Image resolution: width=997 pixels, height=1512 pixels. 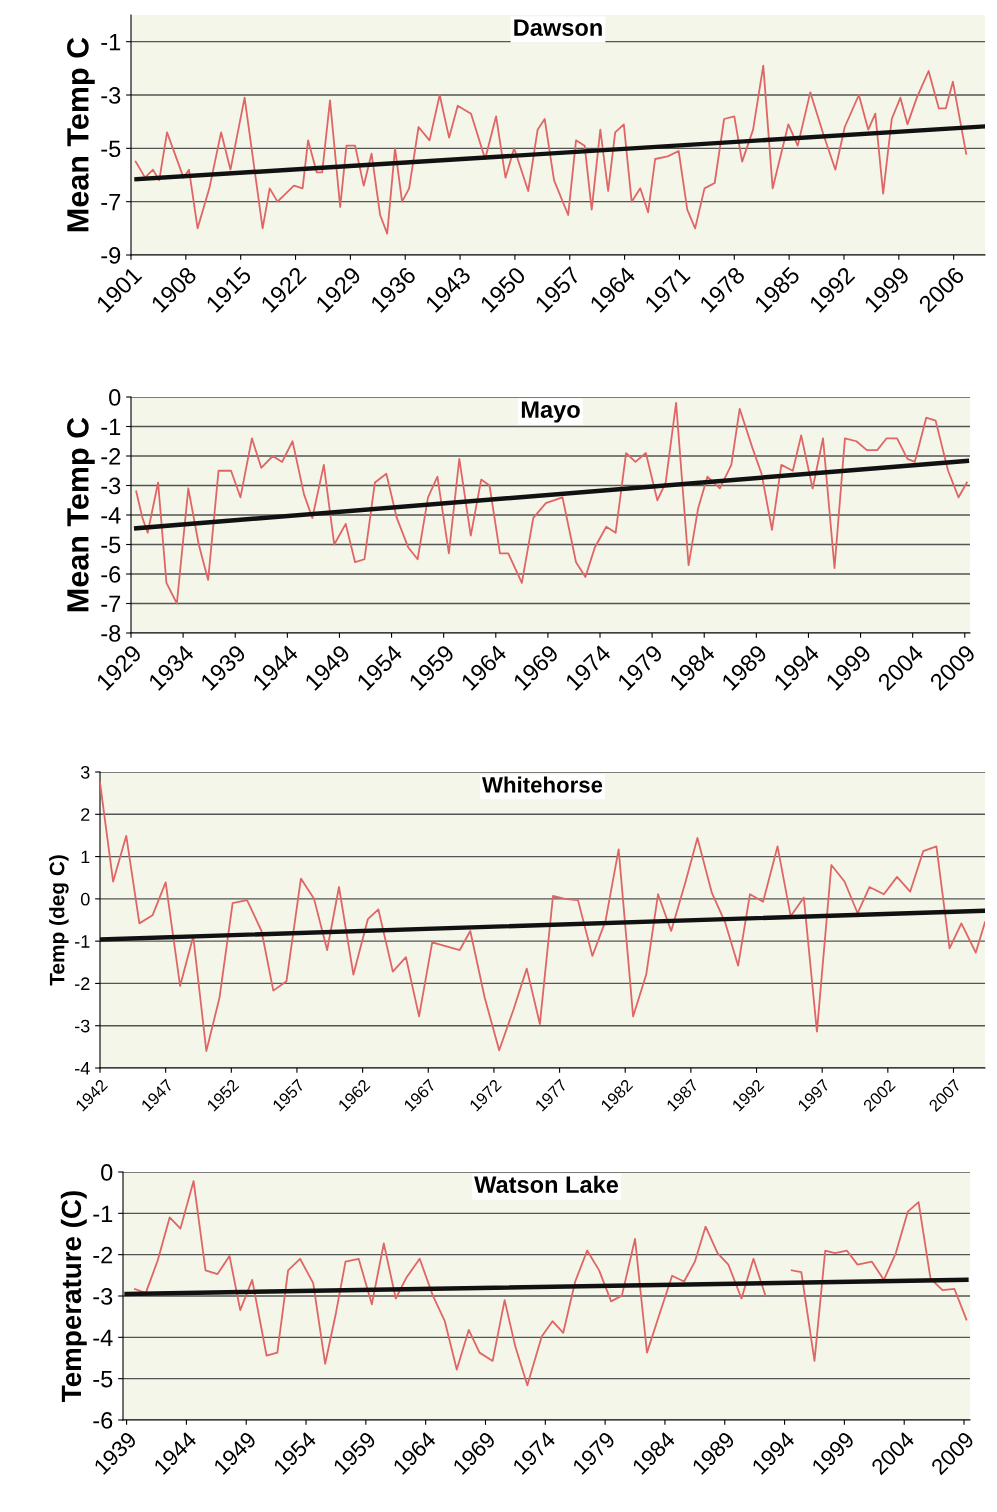 I want to click on chart-title: Mayo, so click(x=550, y=412).